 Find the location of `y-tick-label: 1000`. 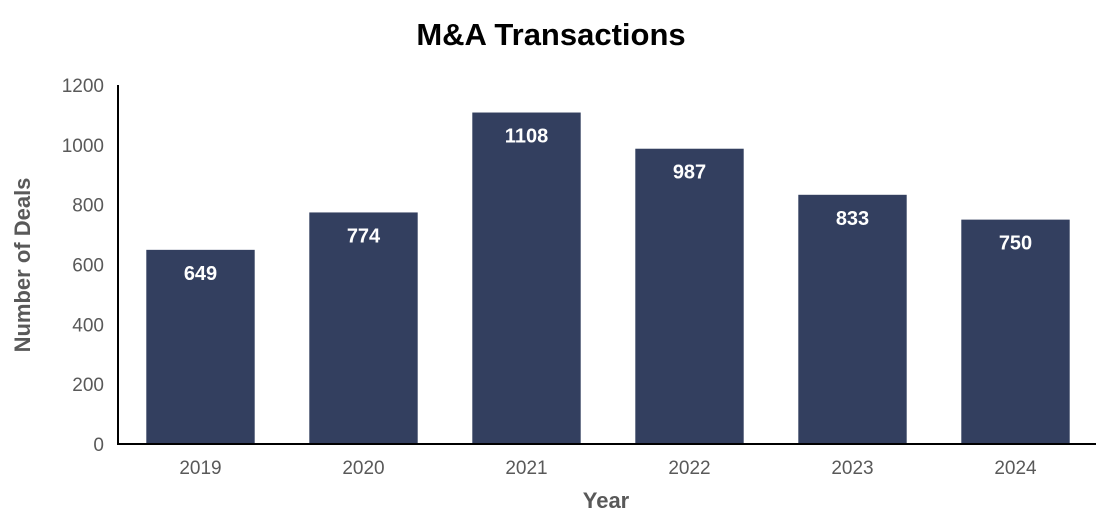

y-tick-label: 1000 is located at coordinates (83, 146).